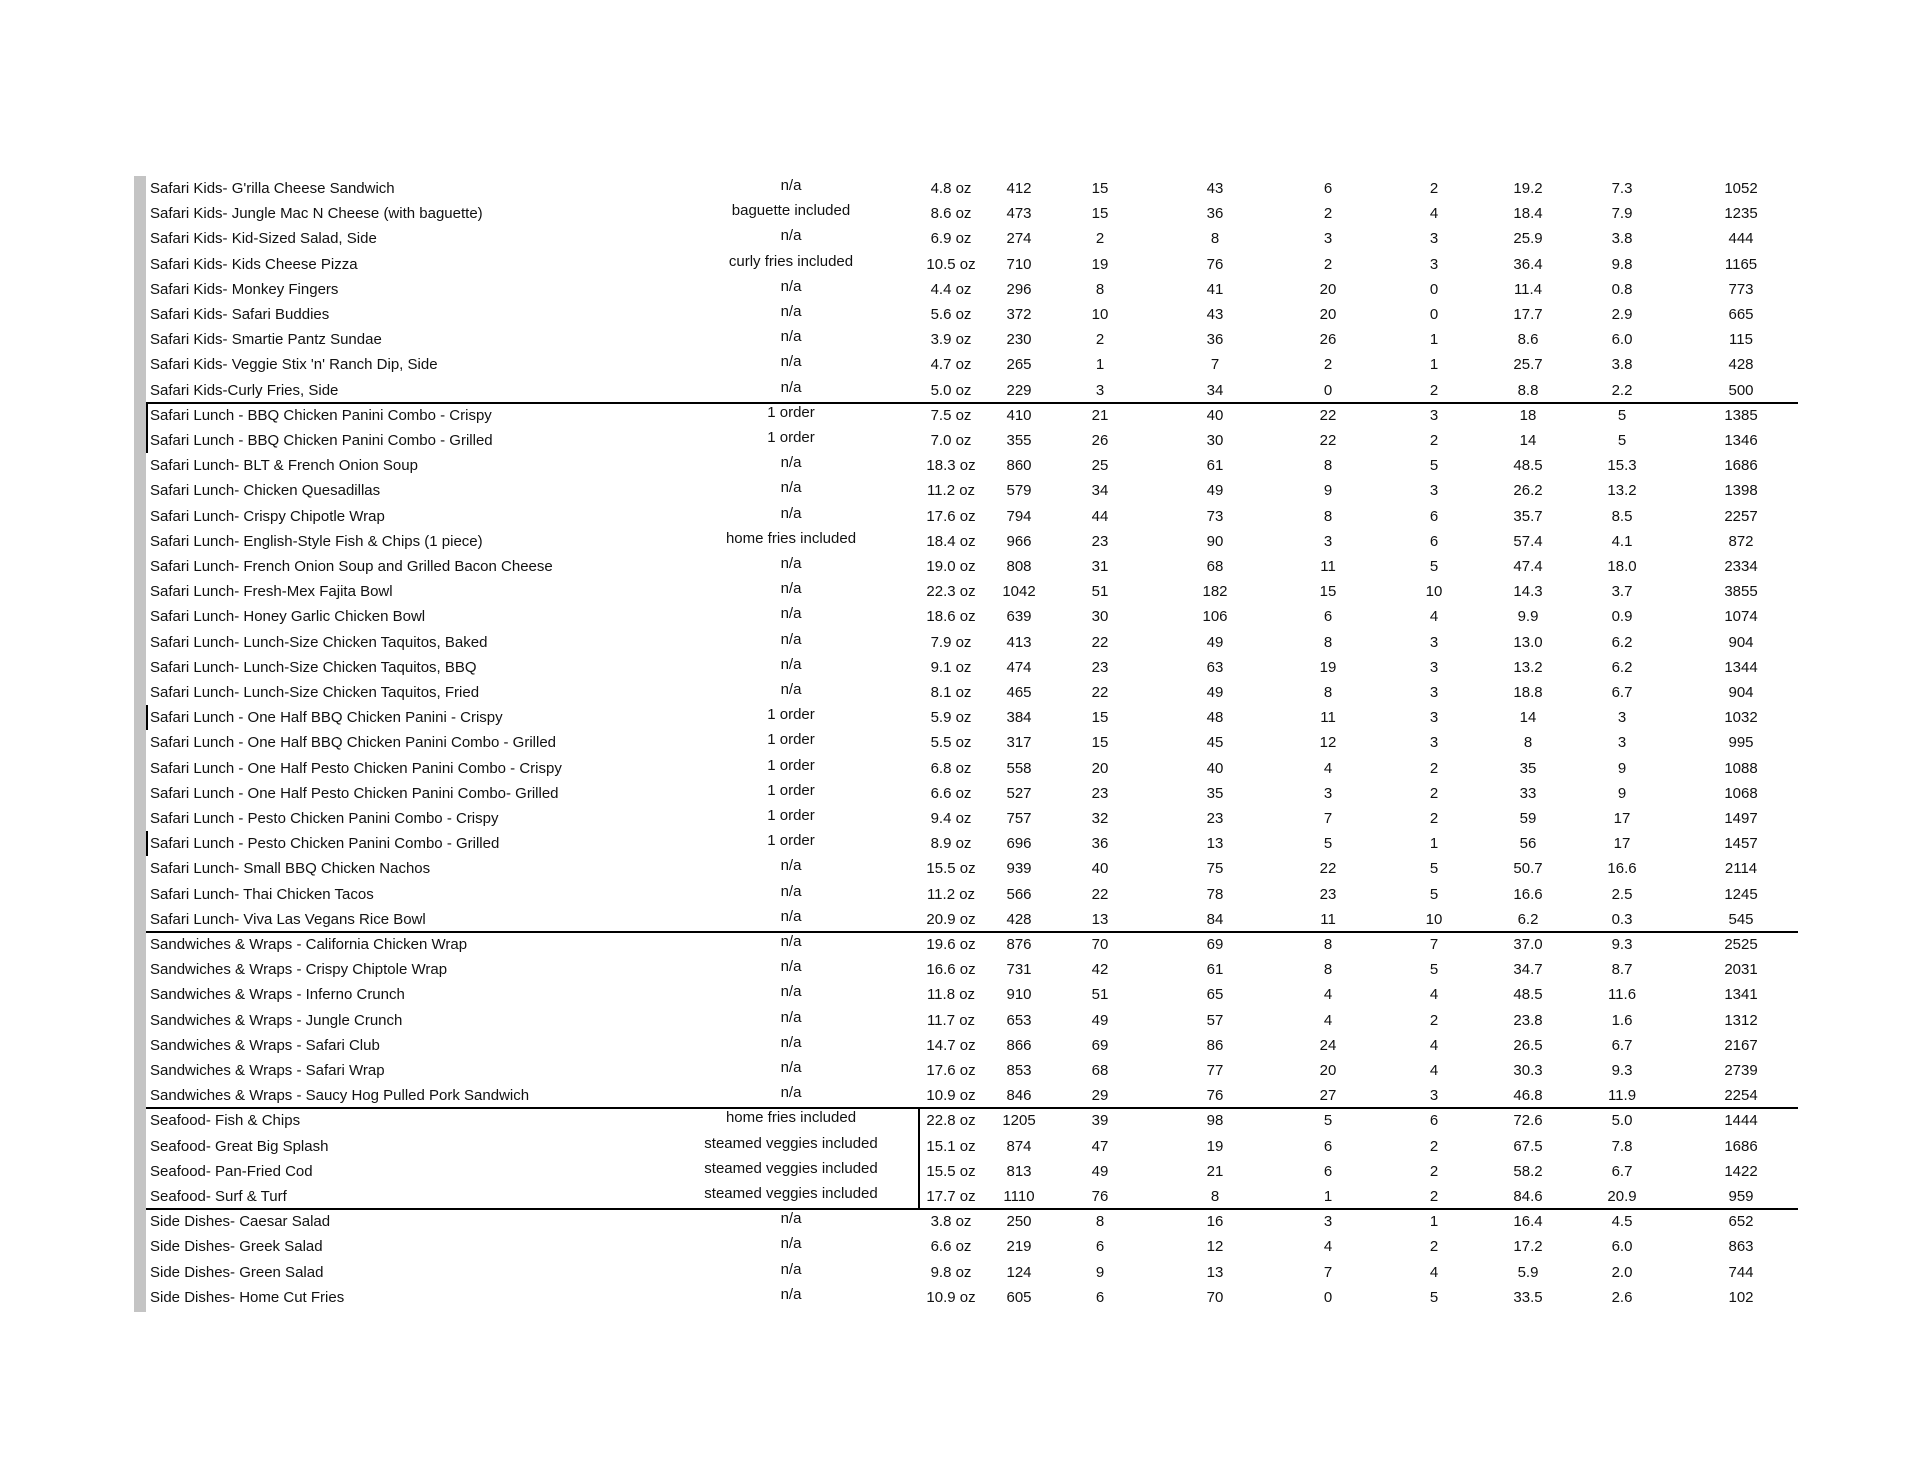  Describe the element at coordinates (951, 667) in the screenshot. I see `serving-size-cell: 9.1 oz` at that location.